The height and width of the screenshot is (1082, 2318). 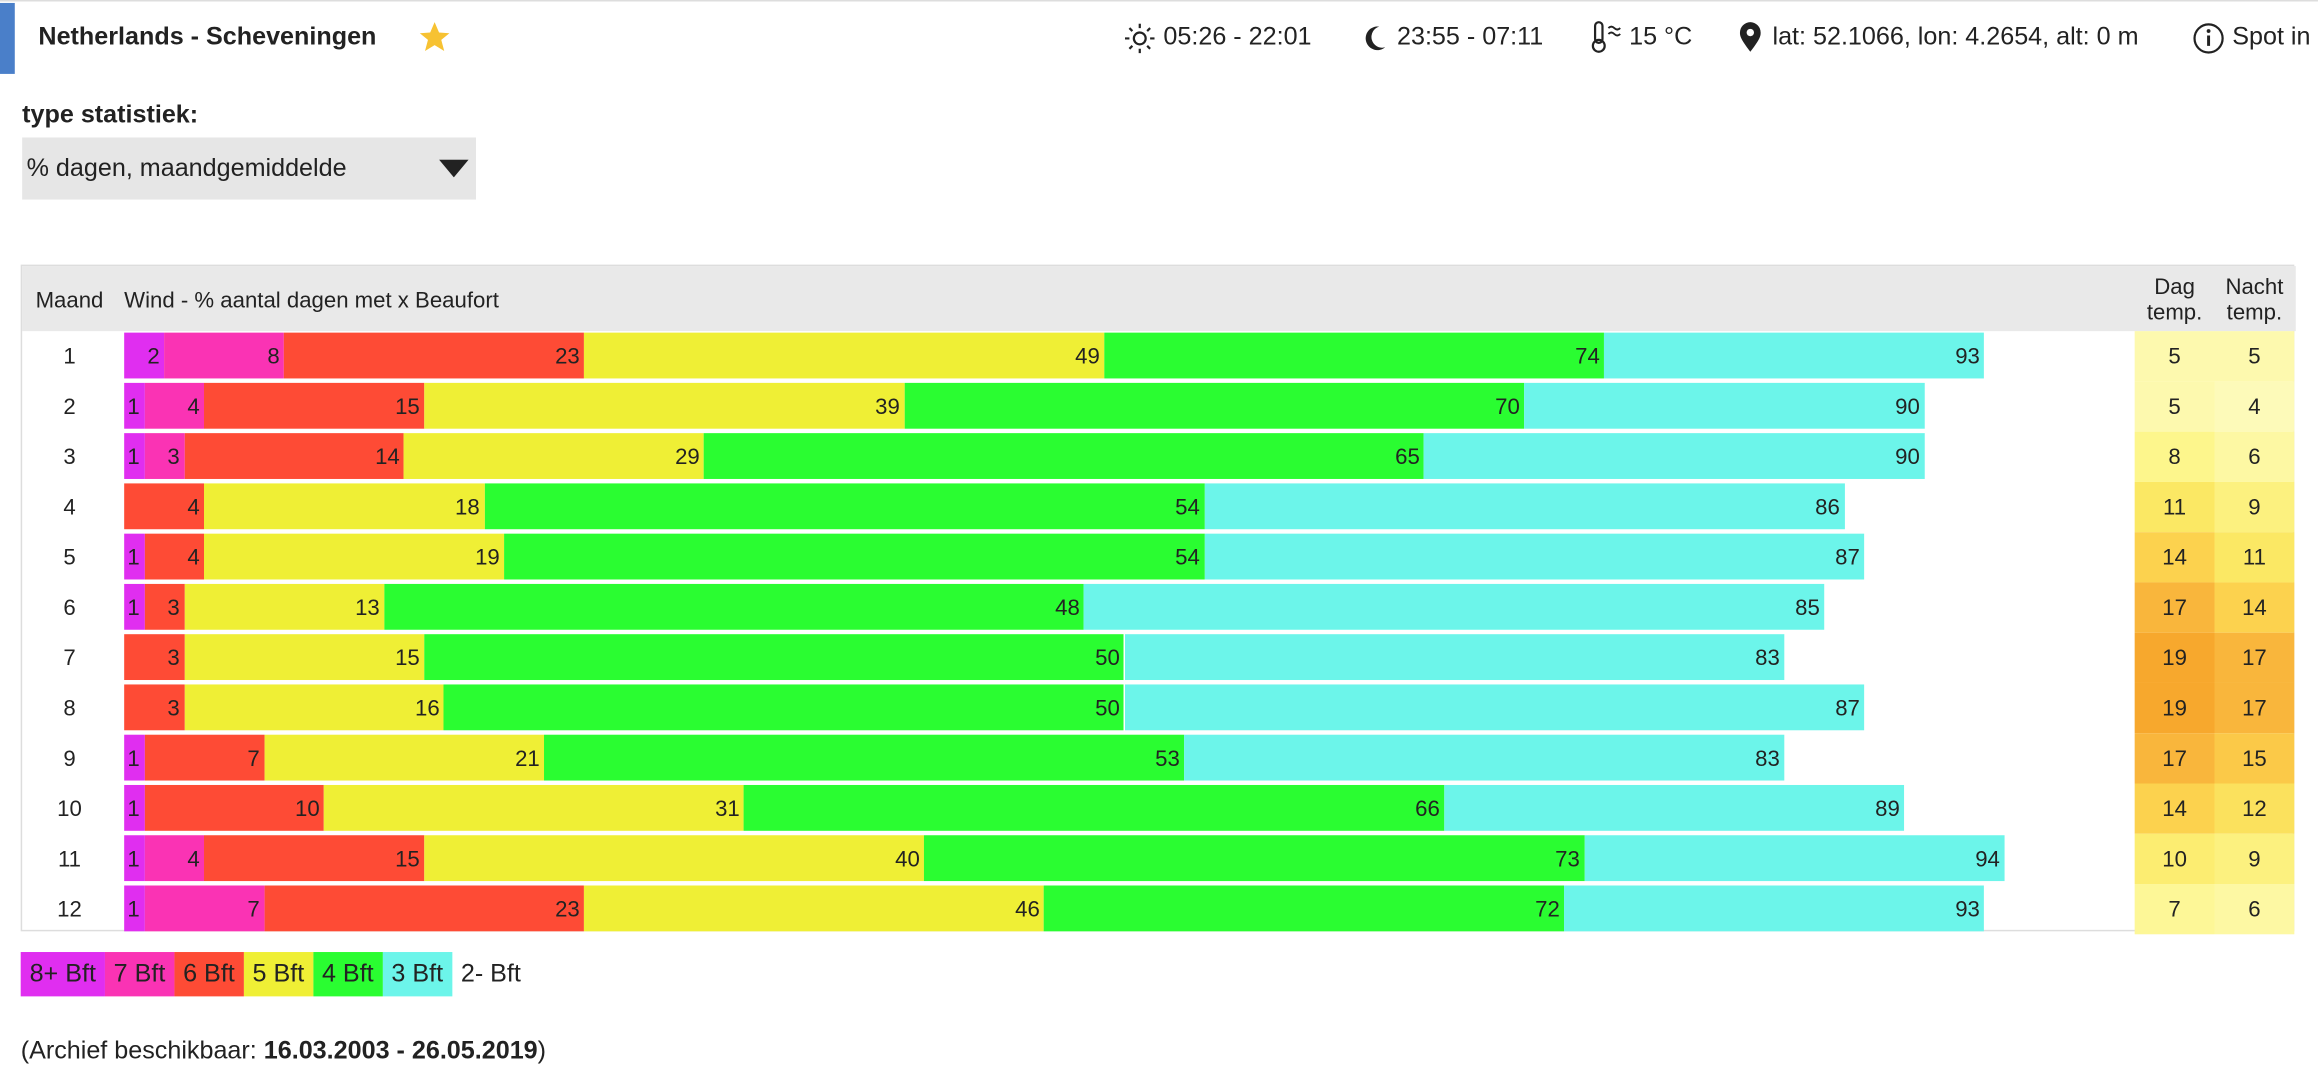 What do you see at coordinates (1827, 507) in the screenshot?
I see `segment-label: 86` at bounding box center [1827, 507].